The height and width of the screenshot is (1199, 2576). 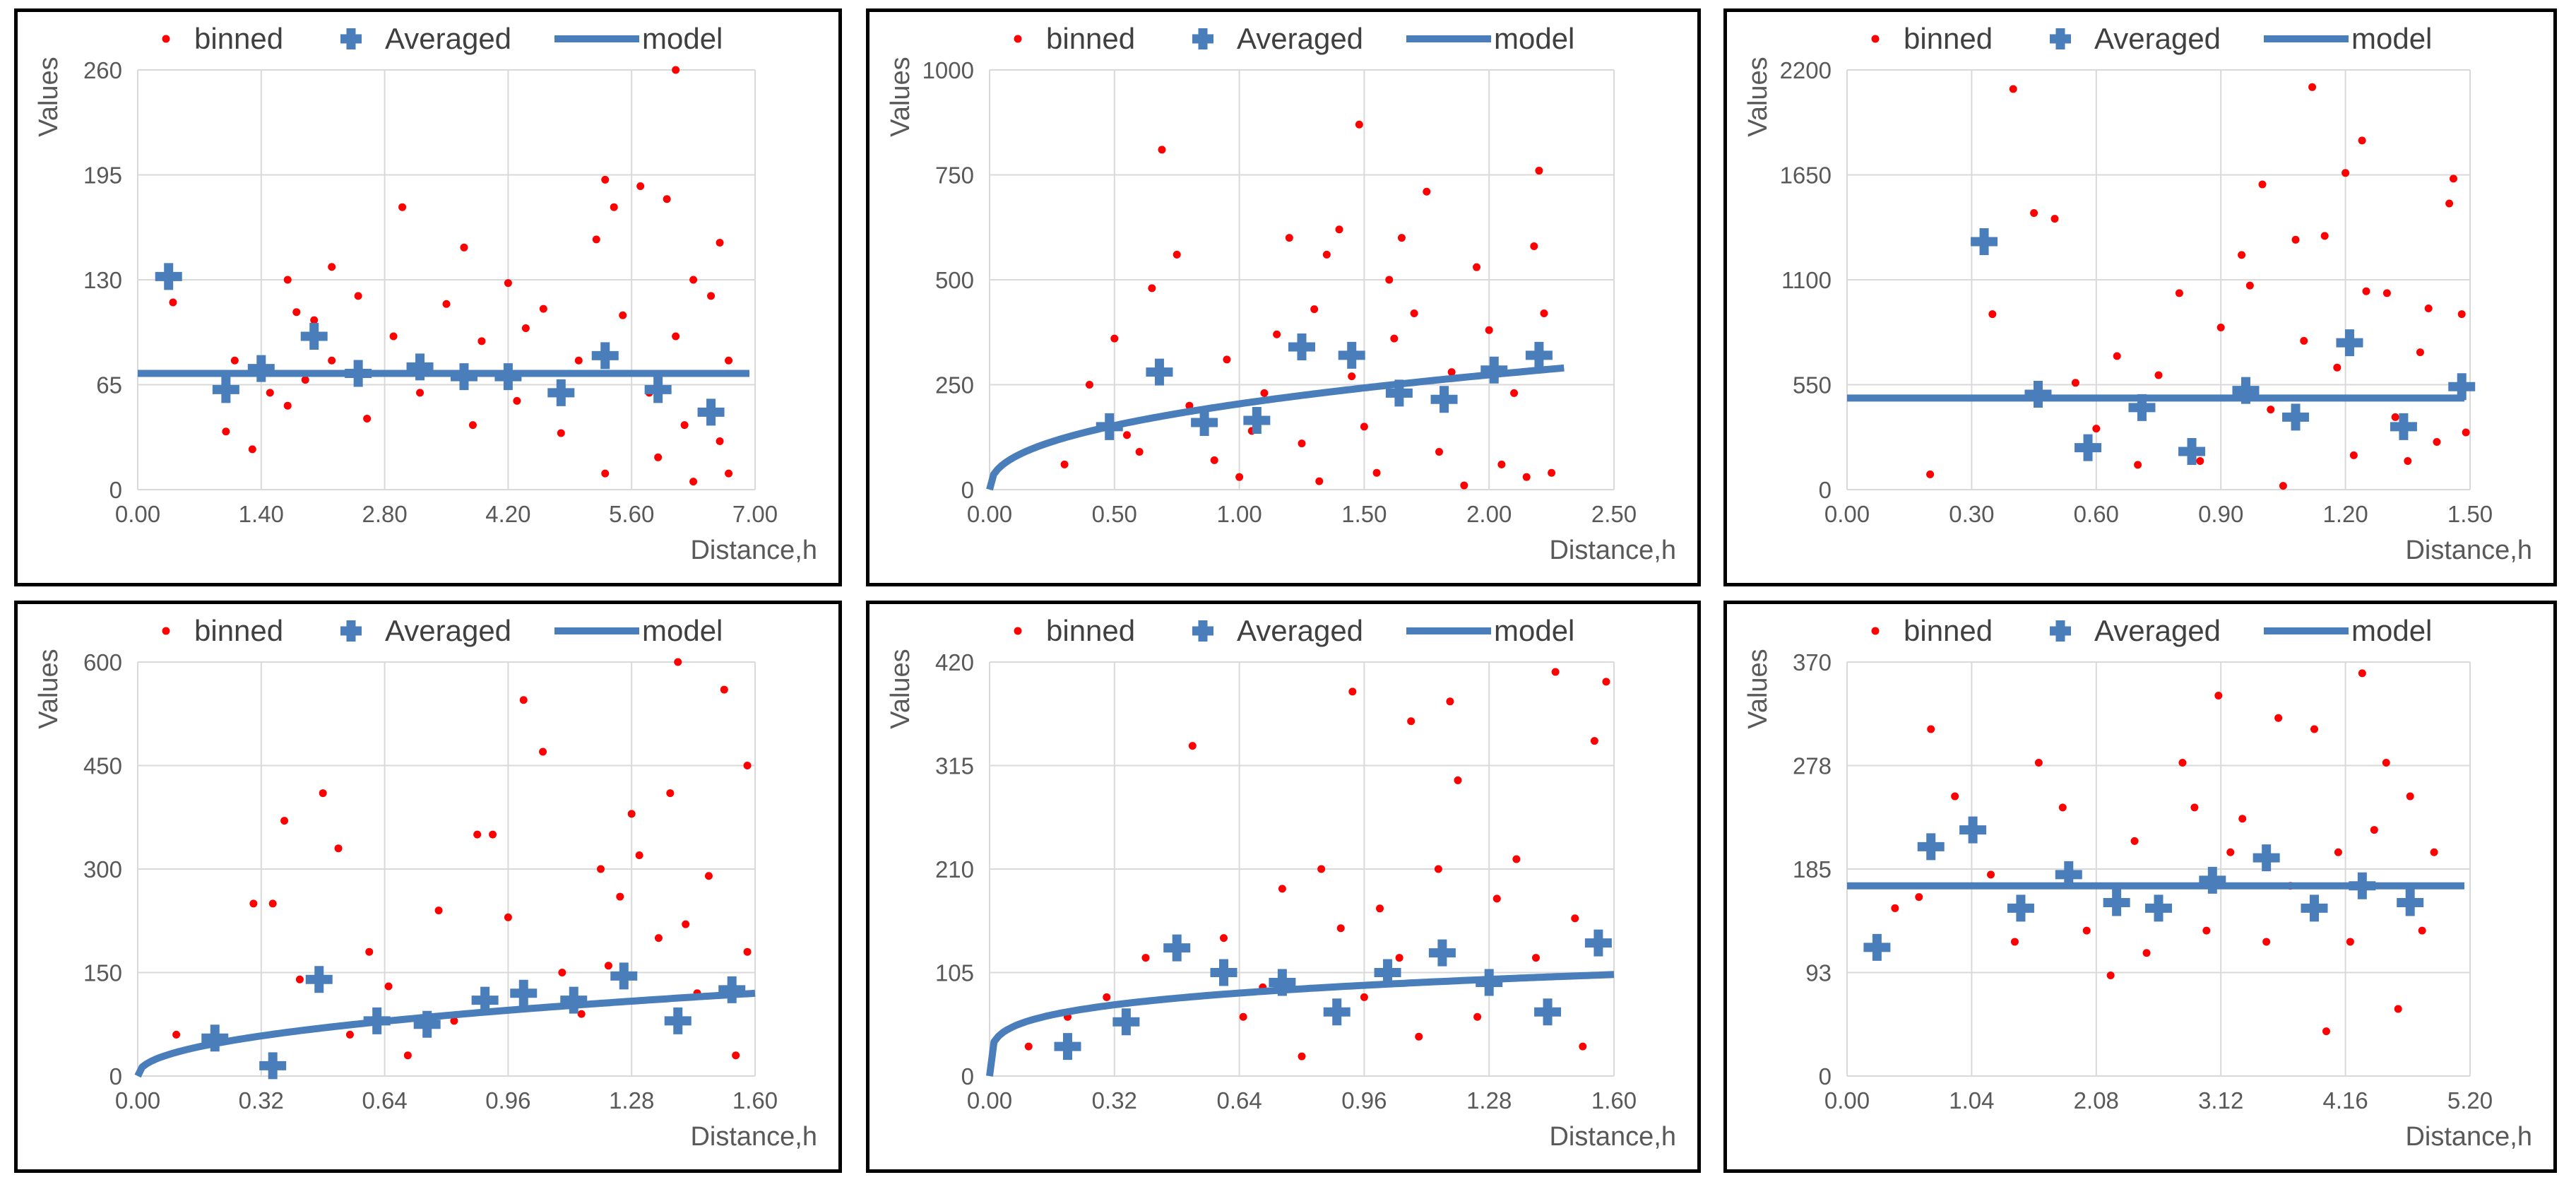 What do you see at coordinates (1239, 514) in the screenshot?
I see `x-tick-label: 1.00` at bounding box center [1239, 514].